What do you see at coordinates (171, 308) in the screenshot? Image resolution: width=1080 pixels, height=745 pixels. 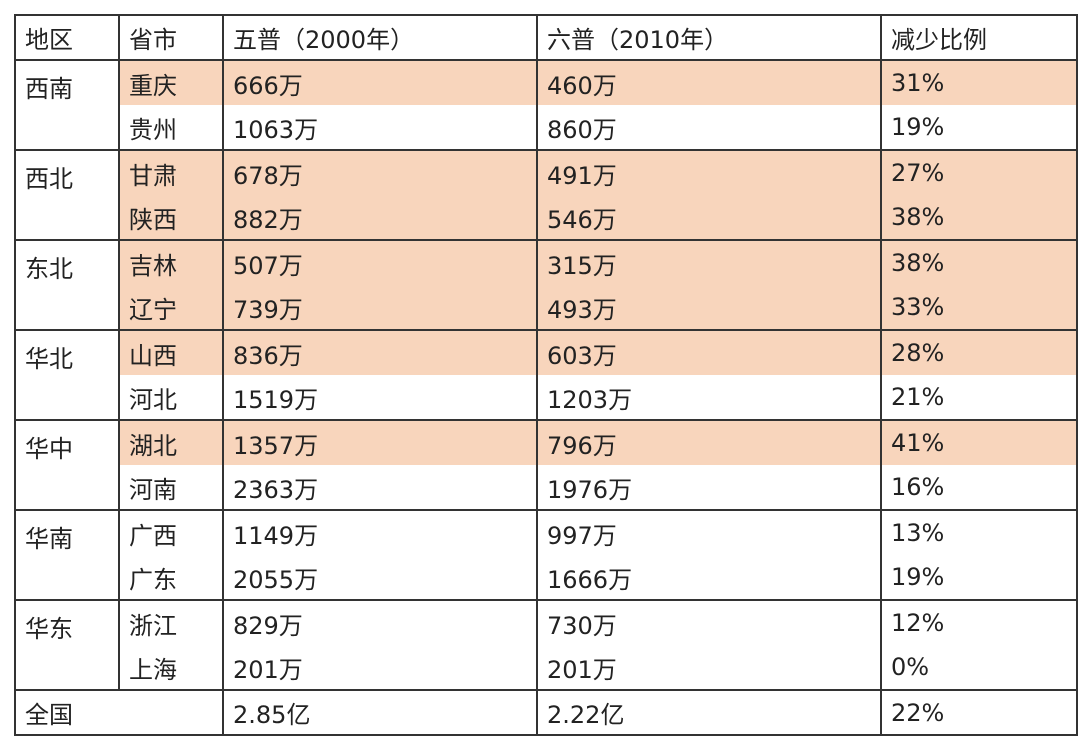 I see `province-cell: 辽宁` at bounding box center [171, 308].